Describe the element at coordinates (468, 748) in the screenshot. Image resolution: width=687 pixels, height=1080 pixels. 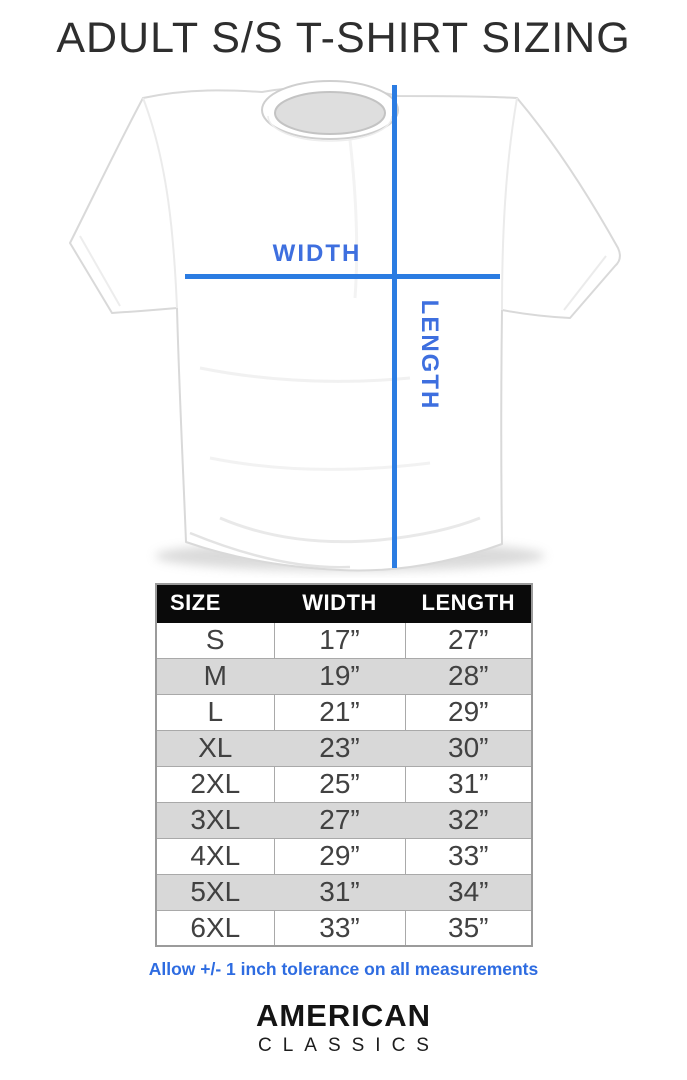
I see `length-cell: 30”` at that location.